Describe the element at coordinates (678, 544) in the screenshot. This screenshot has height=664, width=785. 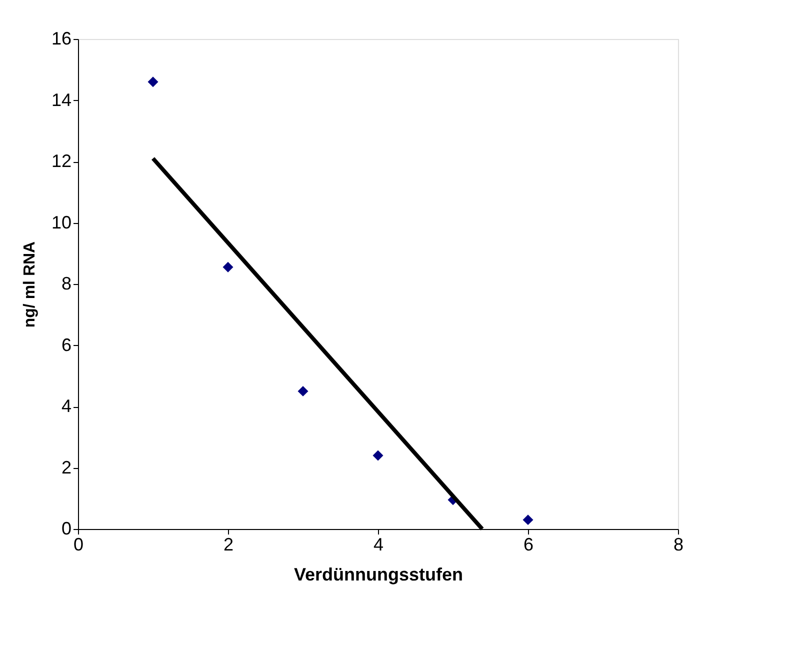
I see `x-tick-label: 8` at that location.